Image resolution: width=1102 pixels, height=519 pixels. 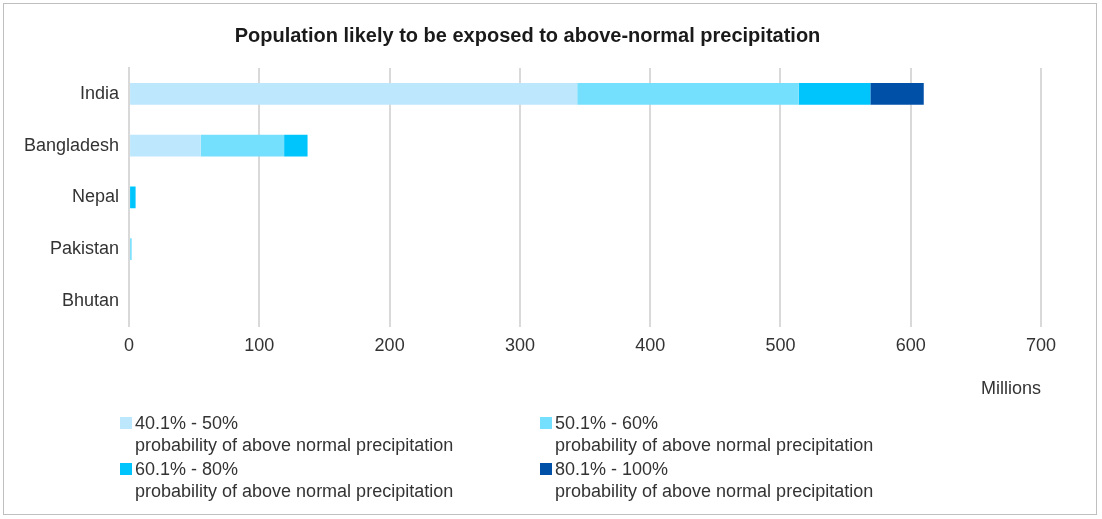 What do you see at coordinates (1010, 388) in the screenshot?
I see `x-axis-title: Millions` at bounding box center [1010, 388].